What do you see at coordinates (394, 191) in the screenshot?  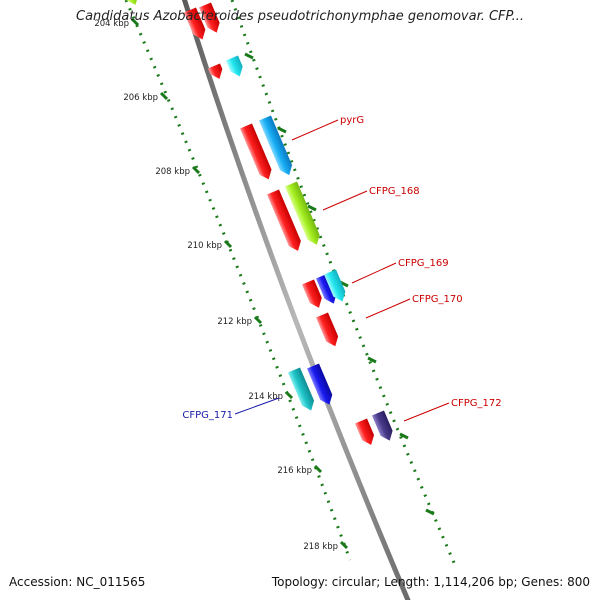 I see `gene-label: CFPG_168` at bounding box center [394, 191].